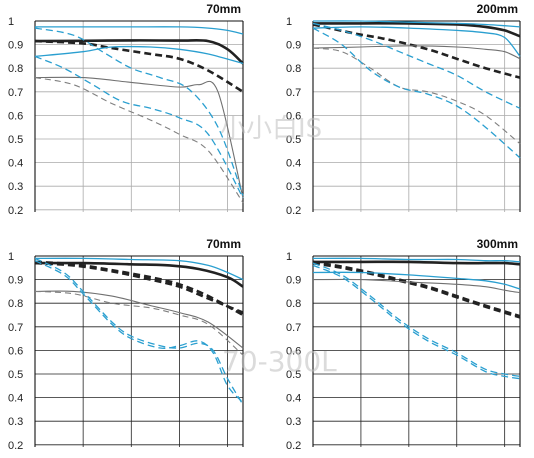 The height and width of the screenshot is (458, 534). What do you see at coordinates (497, 9) in the screenshot?
I see `panel-title: 200mm` at bounding box center [497, 9].